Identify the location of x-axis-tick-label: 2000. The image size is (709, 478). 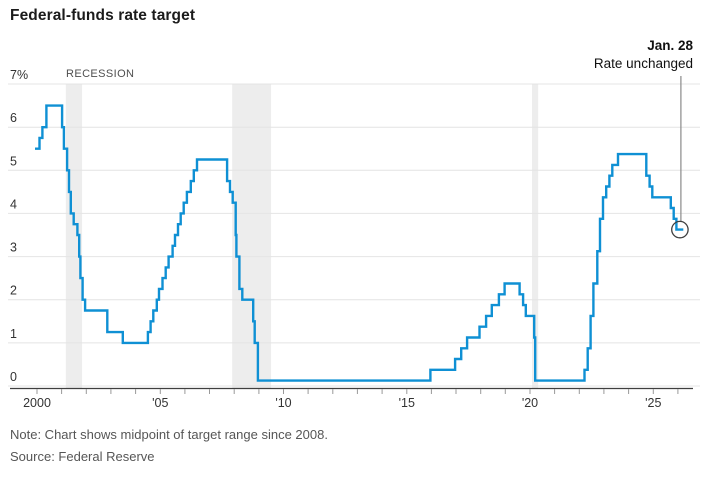
(37, 403).